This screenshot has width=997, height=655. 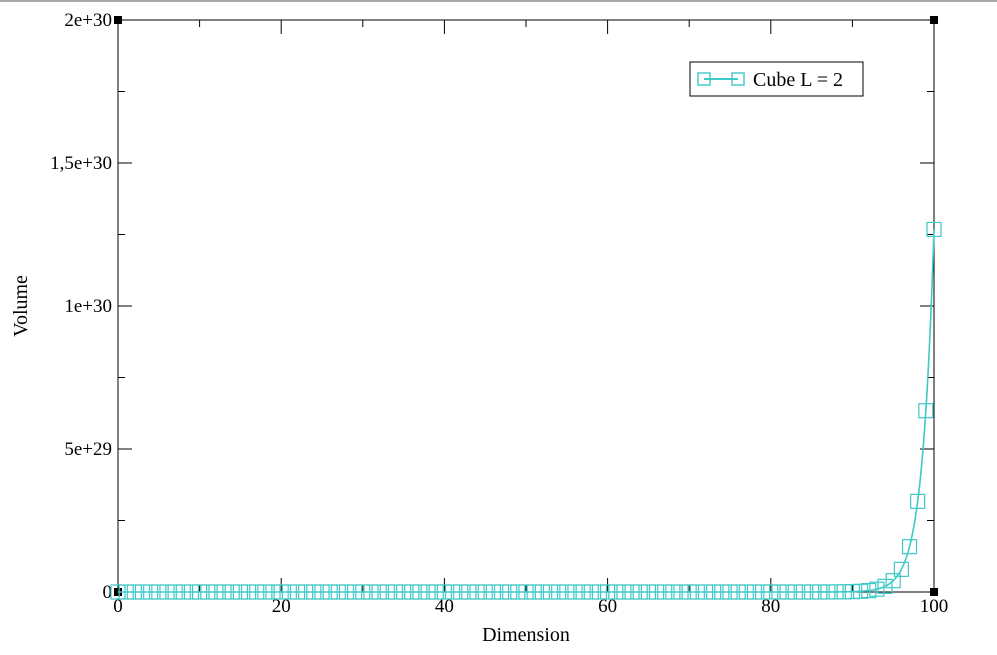 What do you see at coordinates (81, 163) in the screenshot?
I see `y-tick-label: 1,5e+30` at bounding box center [81, 163].